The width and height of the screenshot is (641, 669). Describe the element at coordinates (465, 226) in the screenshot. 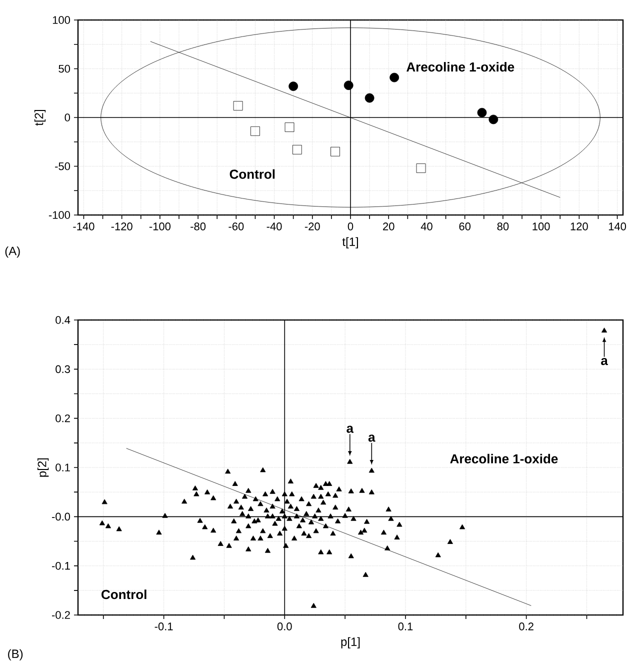

I see `x-tick-label: 60` at that location.